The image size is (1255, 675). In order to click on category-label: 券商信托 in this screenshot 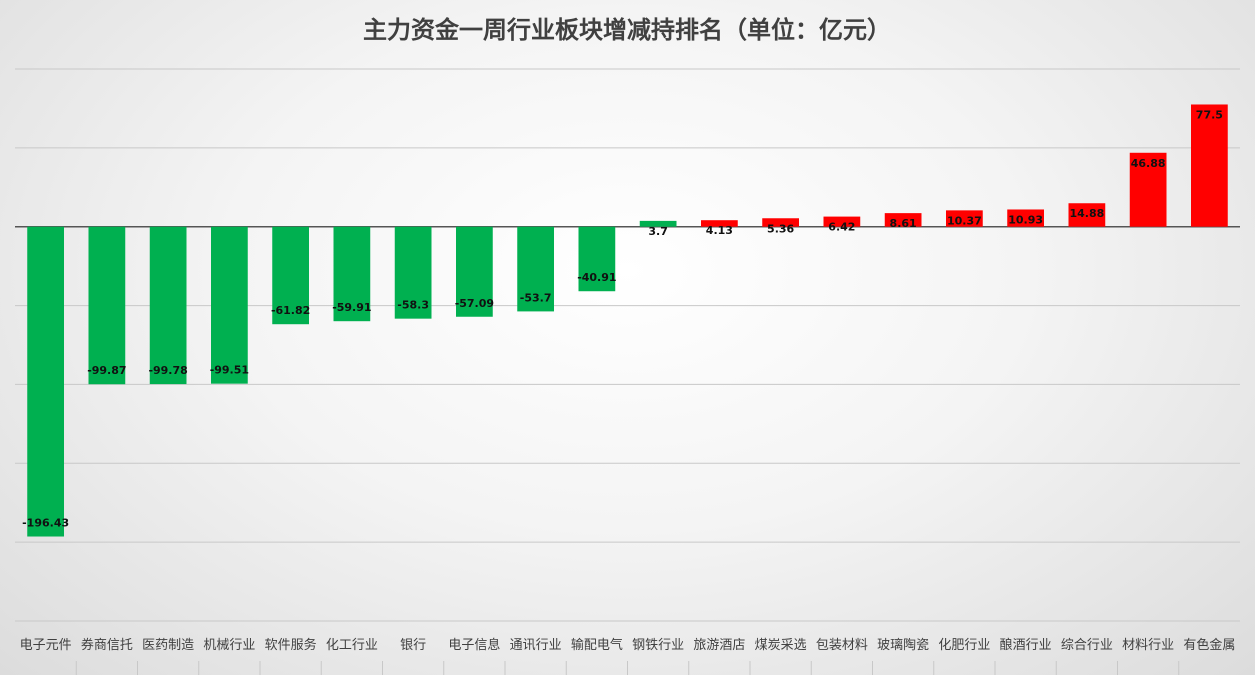, I will do `click(107, 645)`.